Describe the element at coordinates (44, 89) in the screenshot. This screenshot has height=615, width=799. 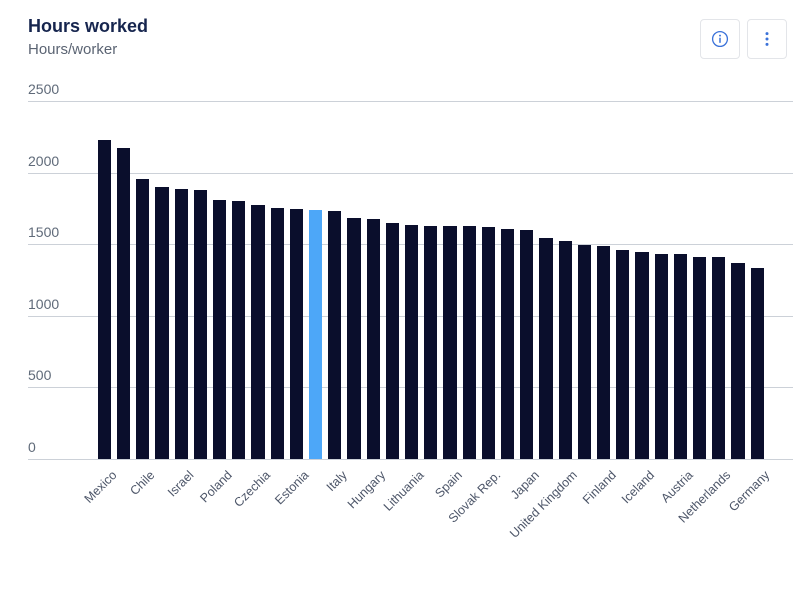
I see `y-tick-label: 2500` at that location.